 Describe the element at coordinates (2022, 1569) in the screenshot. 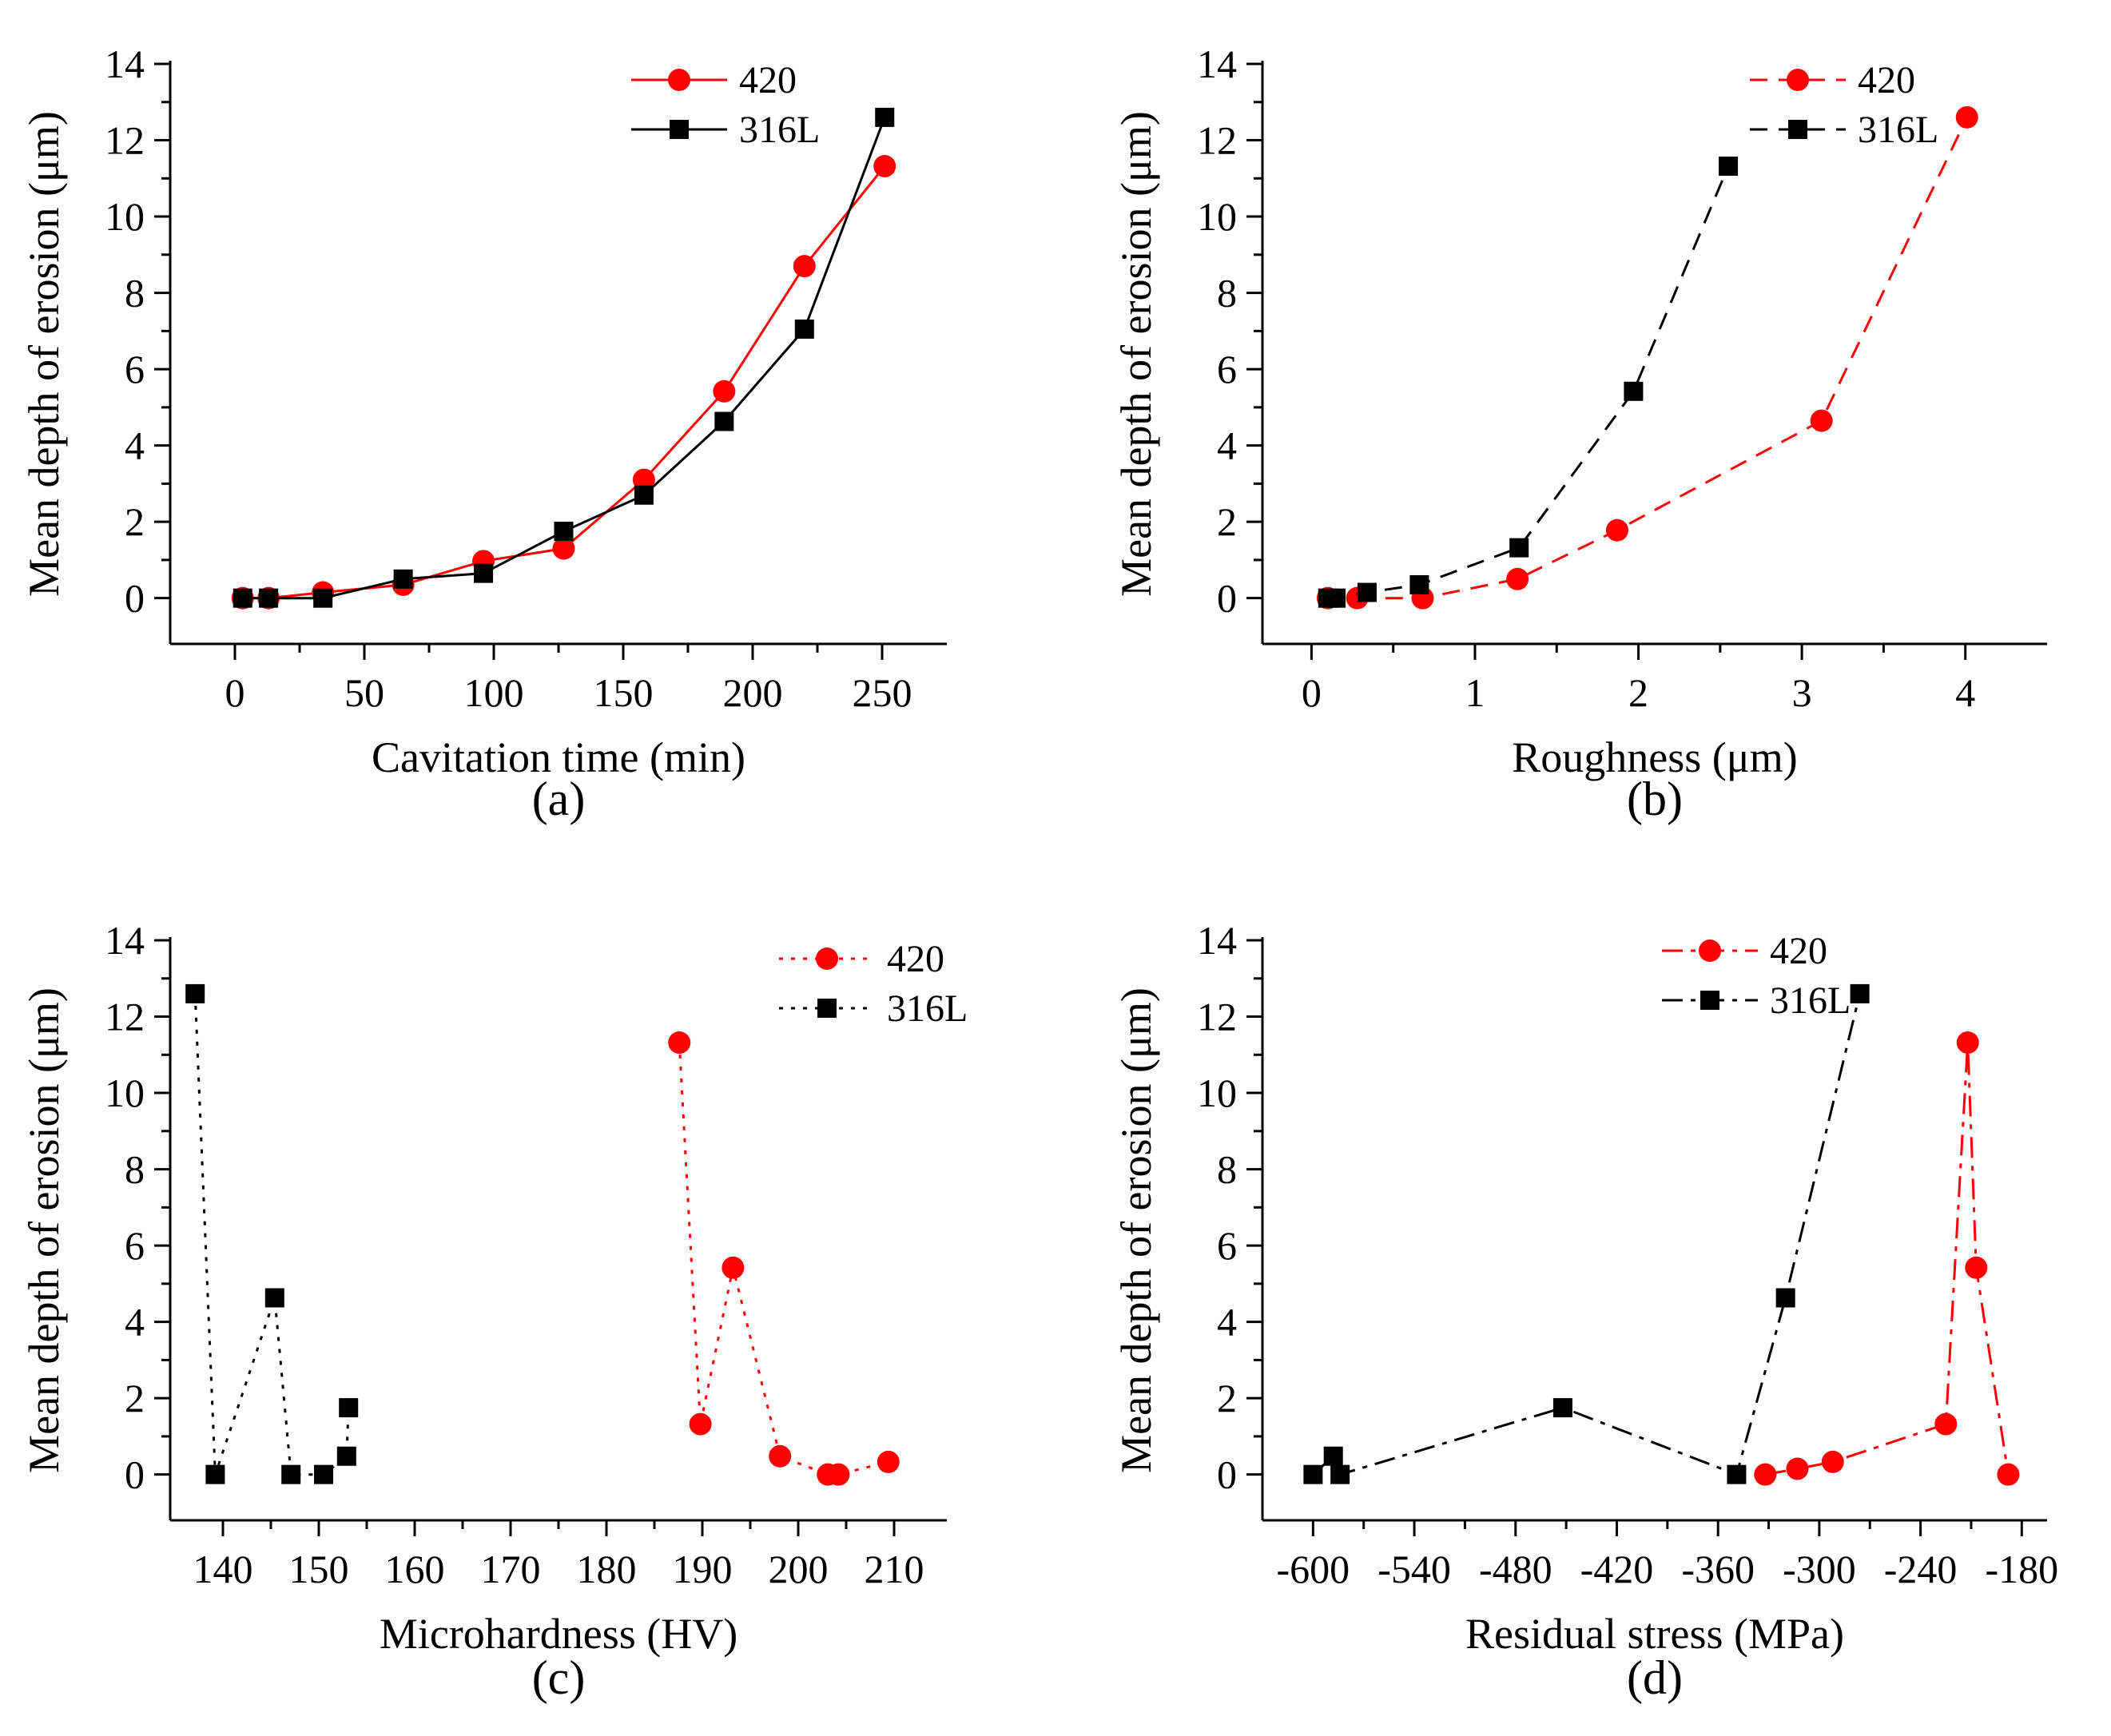

I see `x-tick-label: -180` at that location.